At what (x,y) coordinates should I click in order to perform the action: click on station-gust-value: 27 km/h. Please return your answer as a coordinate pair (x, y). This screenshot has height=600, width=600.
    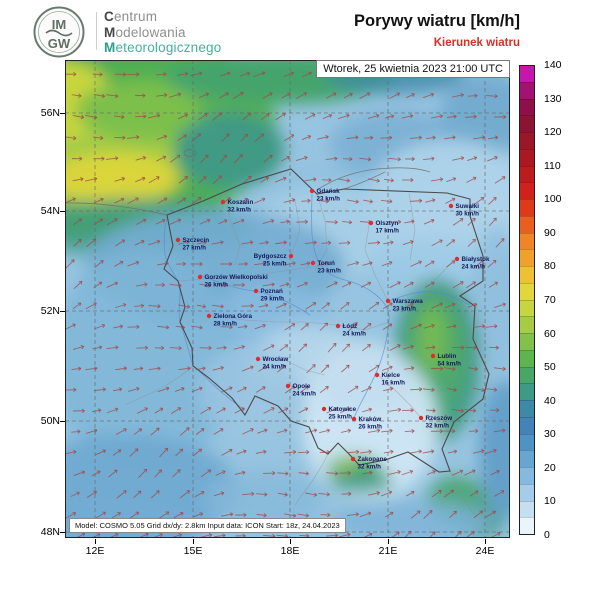
    Looking at the image, I should click on (195, 248).